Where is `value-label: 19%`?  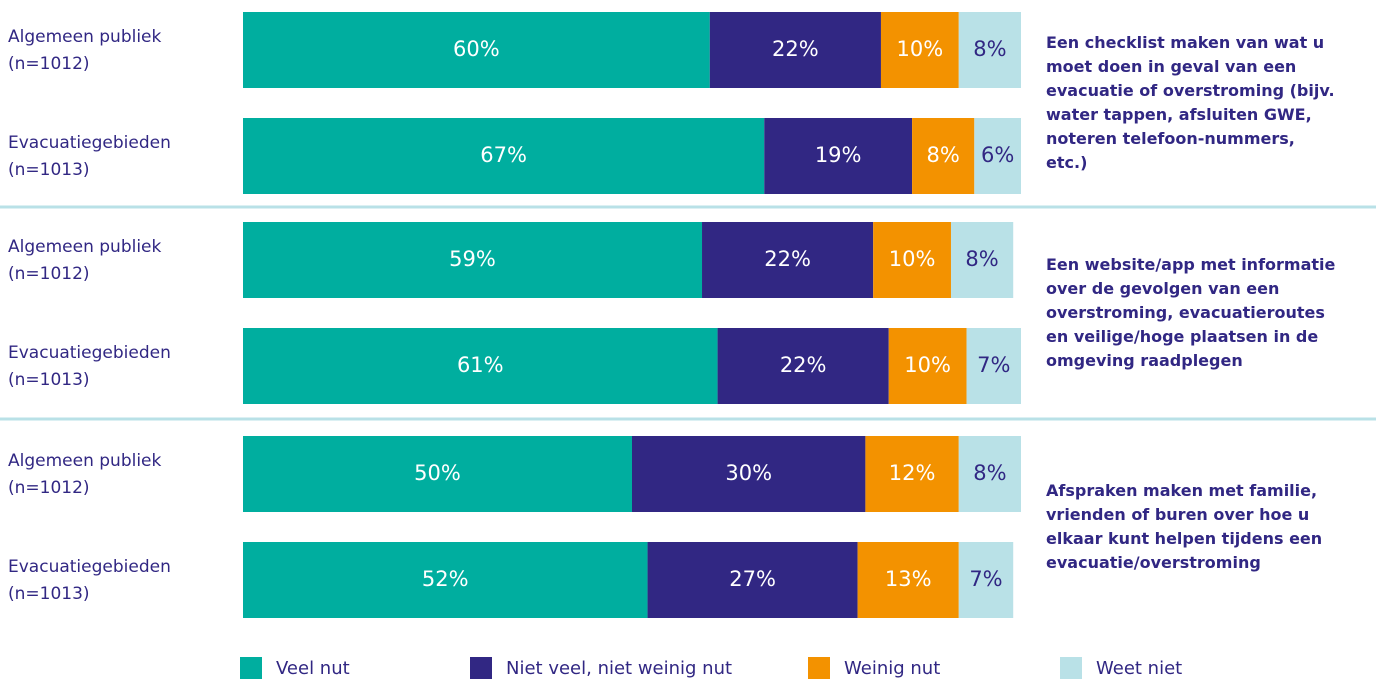
value-label: 19% is located at coordinates (838, 155).